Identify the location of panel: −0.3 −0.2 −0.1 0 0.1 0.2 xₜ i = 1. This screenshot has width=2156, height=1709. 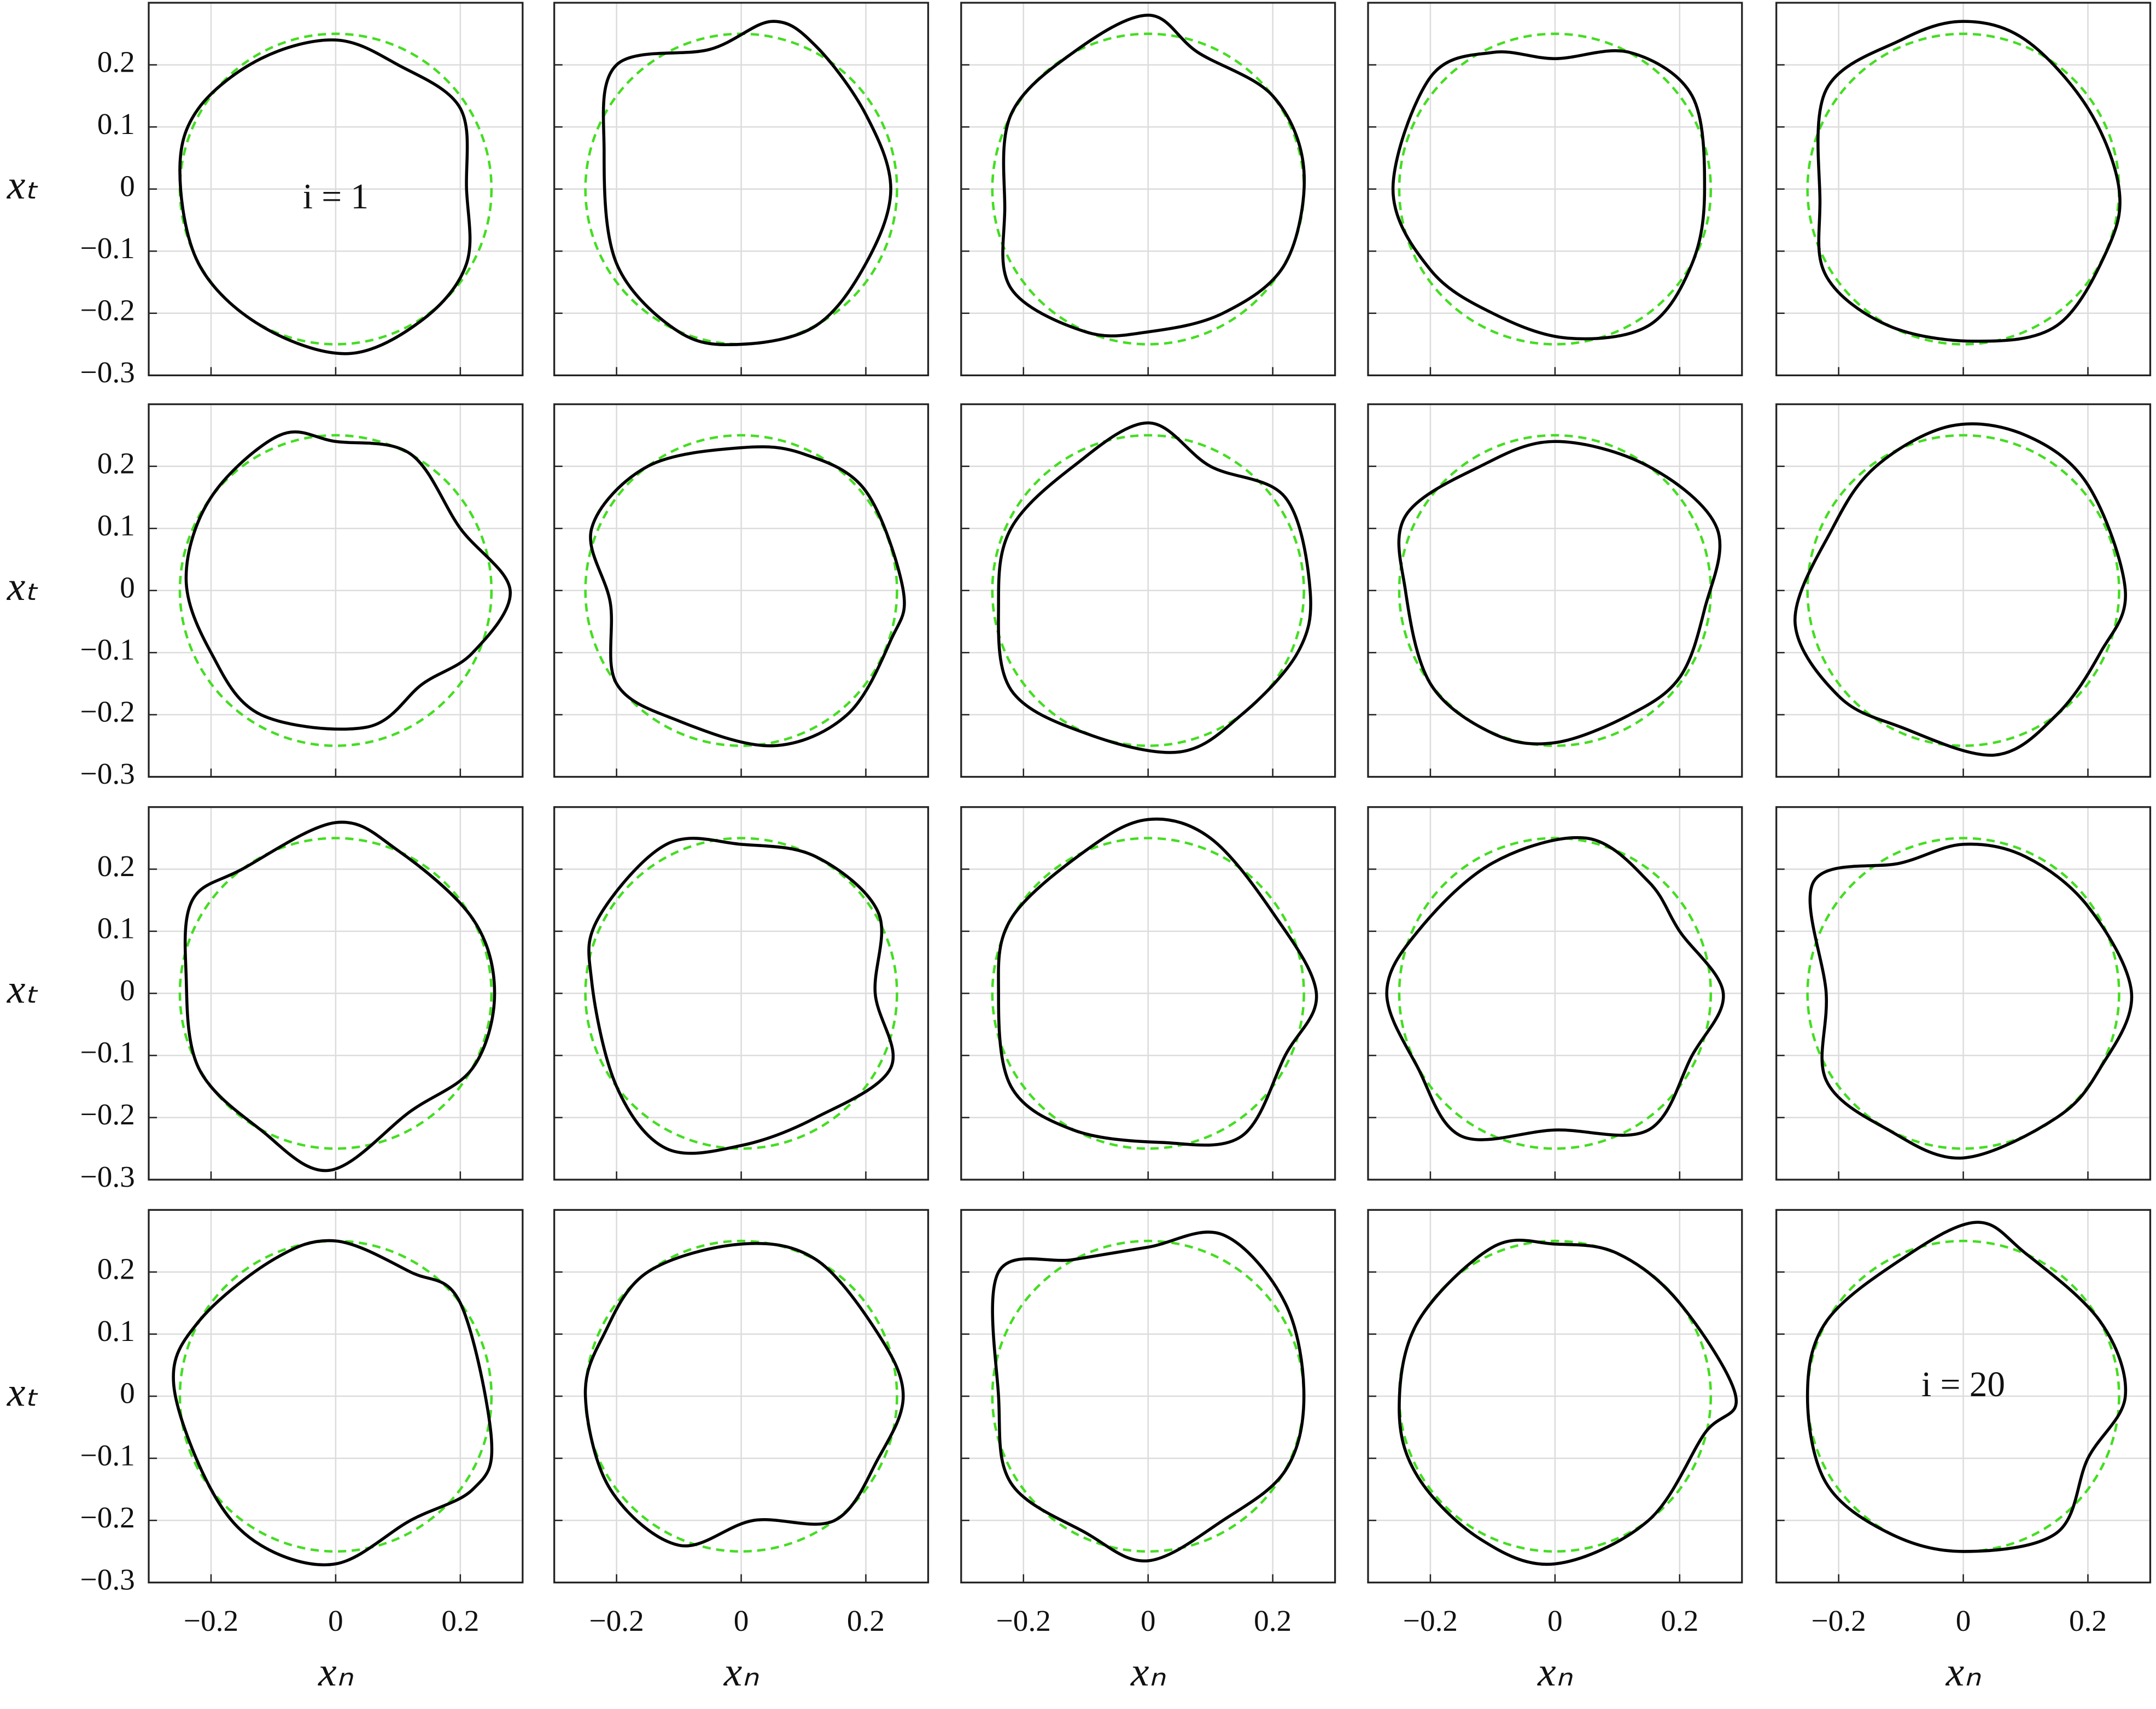
(265, 196).